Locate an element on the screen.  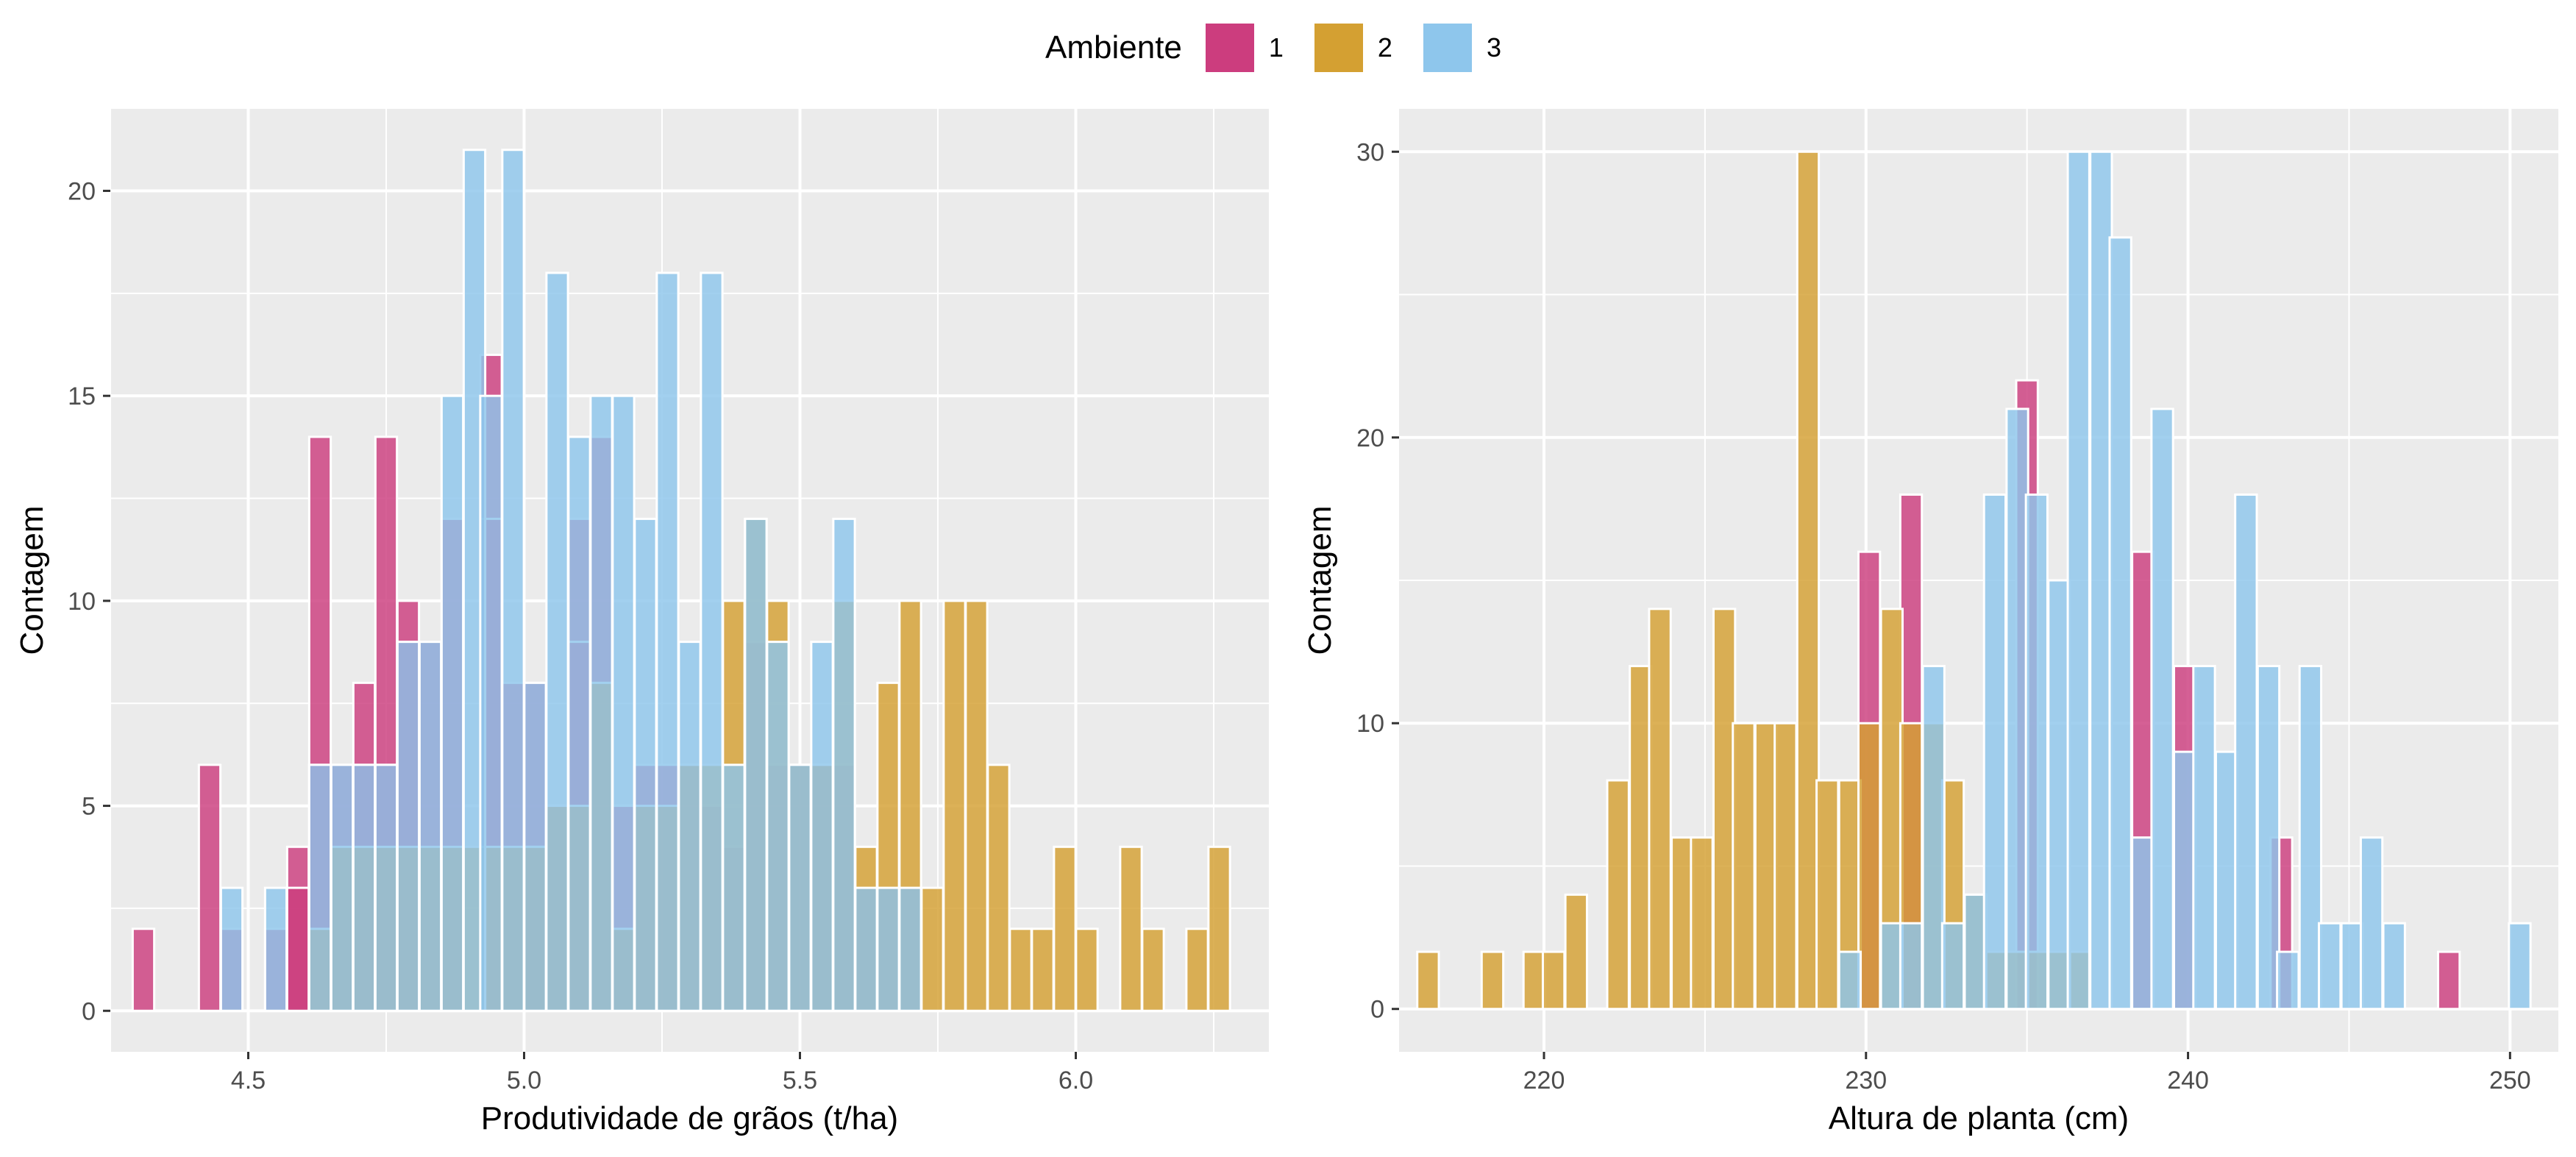
legend-title: Ambiente is located at coordinates (1113, 47).